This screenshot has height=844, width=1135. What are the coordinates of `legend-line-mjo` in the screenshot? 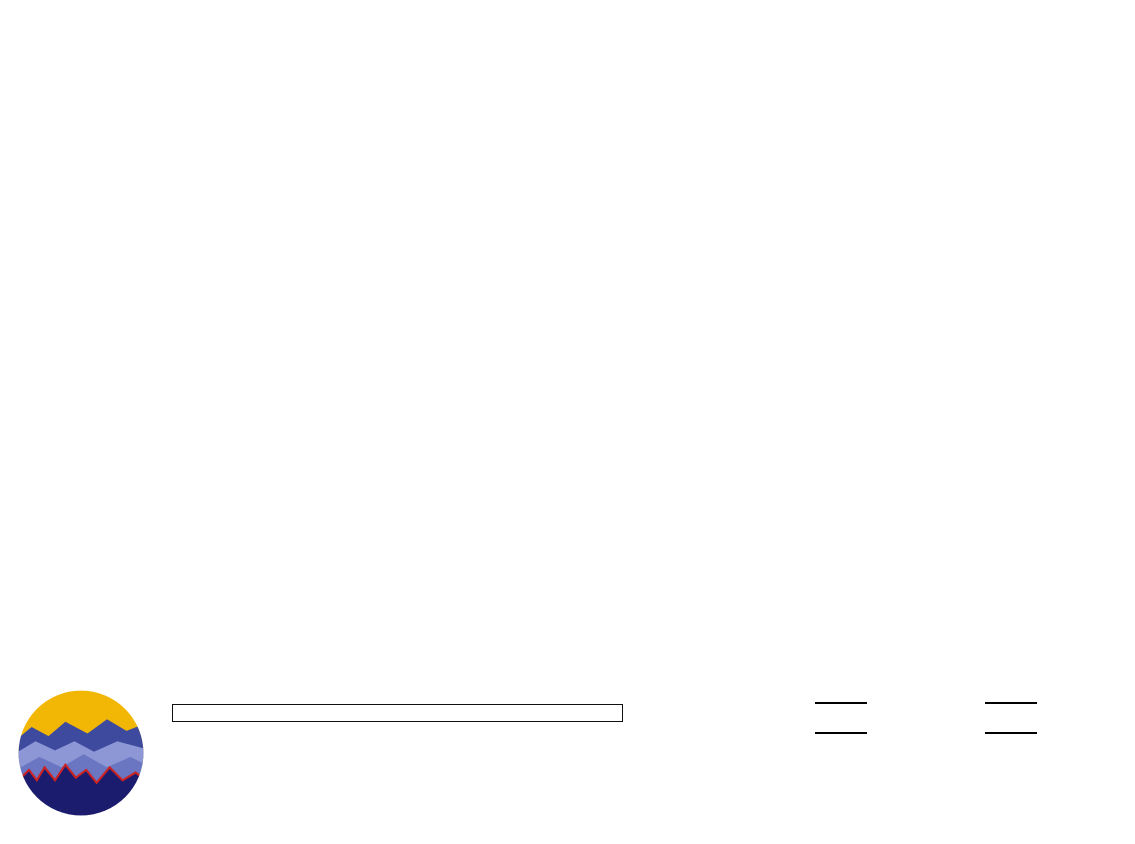 It's located at (841, 703).